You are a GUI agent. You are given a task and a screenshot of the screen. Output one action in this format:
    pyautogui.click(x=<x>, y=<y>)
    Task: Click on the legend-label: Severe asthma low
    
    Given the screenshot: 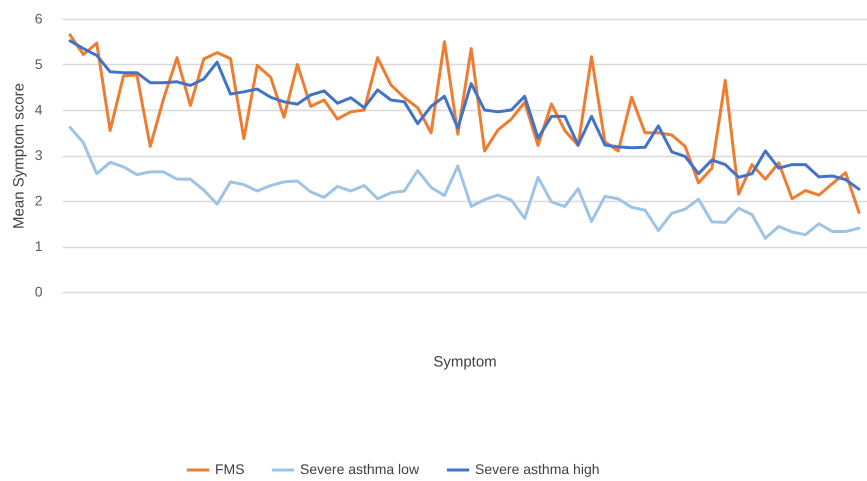 What is the action you would take?
    pyautogui.click(x=360, y=469)
    